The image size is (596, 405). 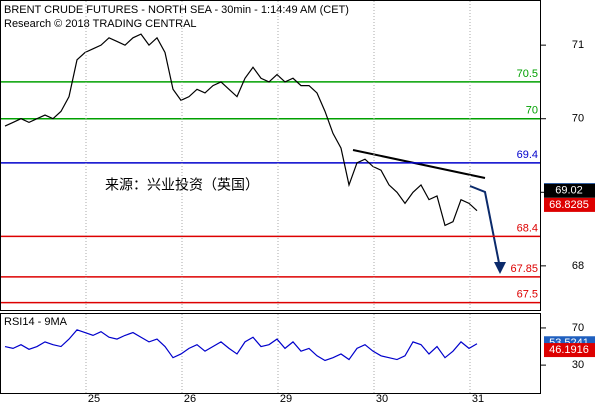 What do you see at coordinates (578, 45) in the screenshot?
I see `y-tick-label: 71` at bounding box center [578, 45].